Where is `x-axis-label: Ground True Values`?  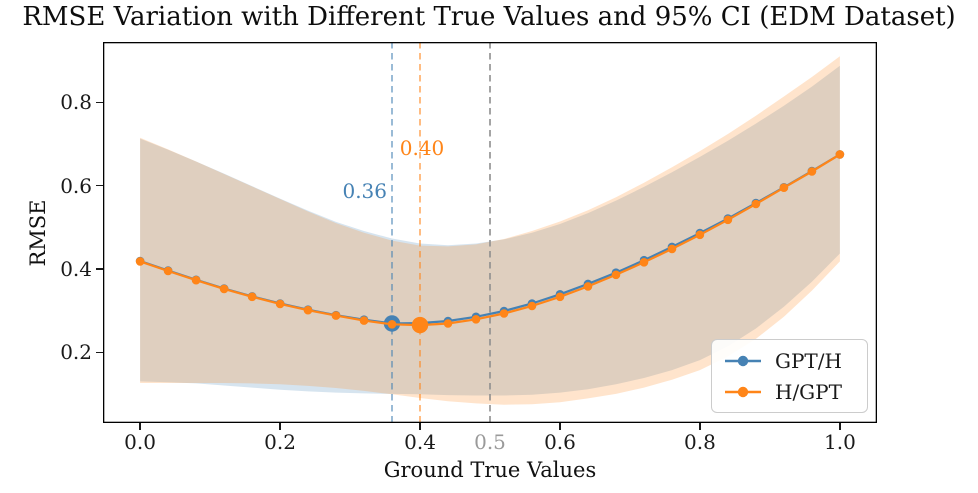 x-axis-label: Ground True Values is located at coordinates (490, 470).